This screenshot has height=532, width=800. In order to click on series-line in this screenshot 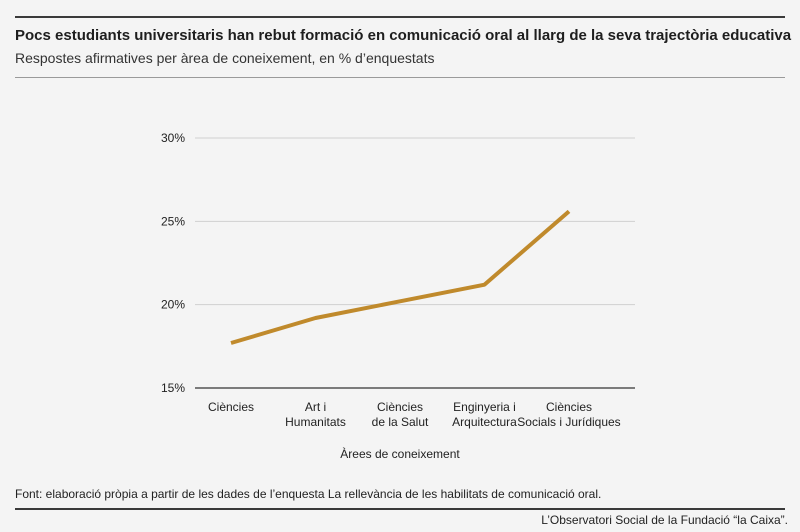, I will do `click(400, 277)`.